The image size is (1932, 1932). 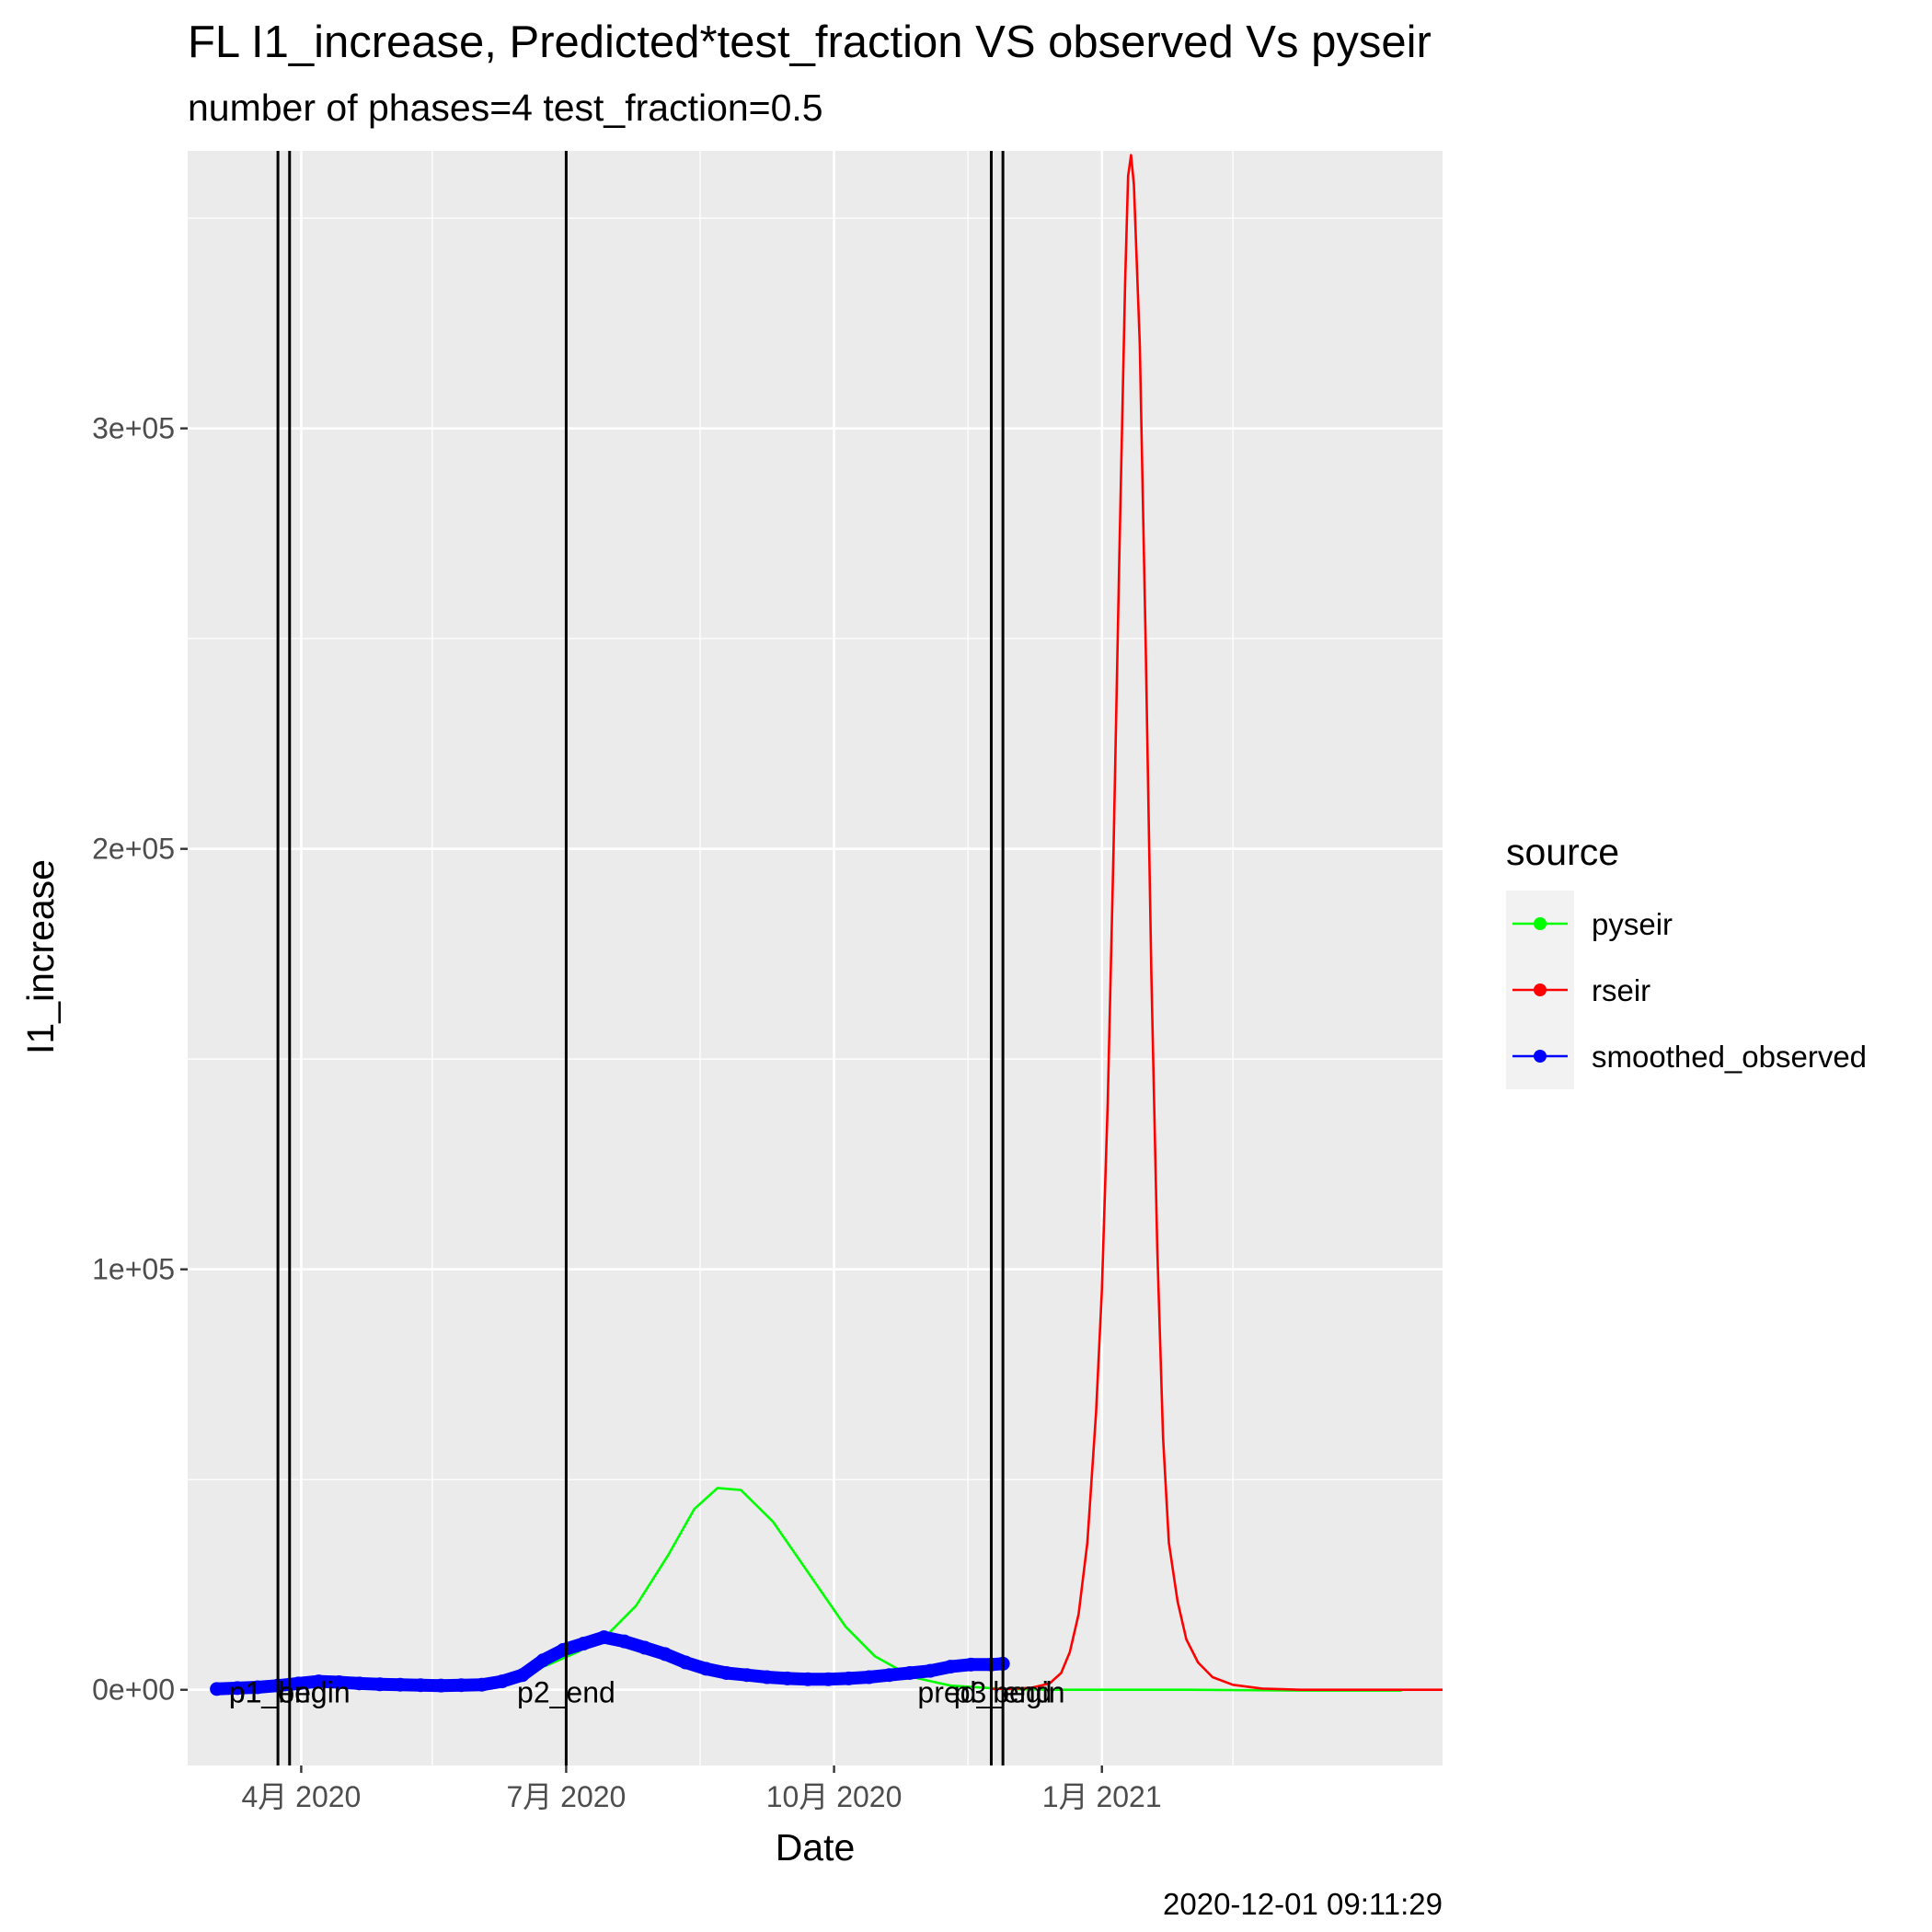 What do you see at coordinates (1632, 924) in the screenshot?
I see `legend-label: pyseir` at bounding box center [1632, 924].